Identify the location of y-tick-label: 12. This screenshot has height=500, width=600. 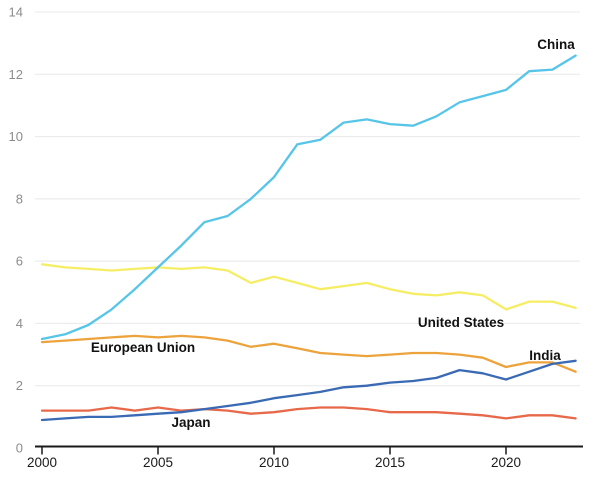
(16, 74).